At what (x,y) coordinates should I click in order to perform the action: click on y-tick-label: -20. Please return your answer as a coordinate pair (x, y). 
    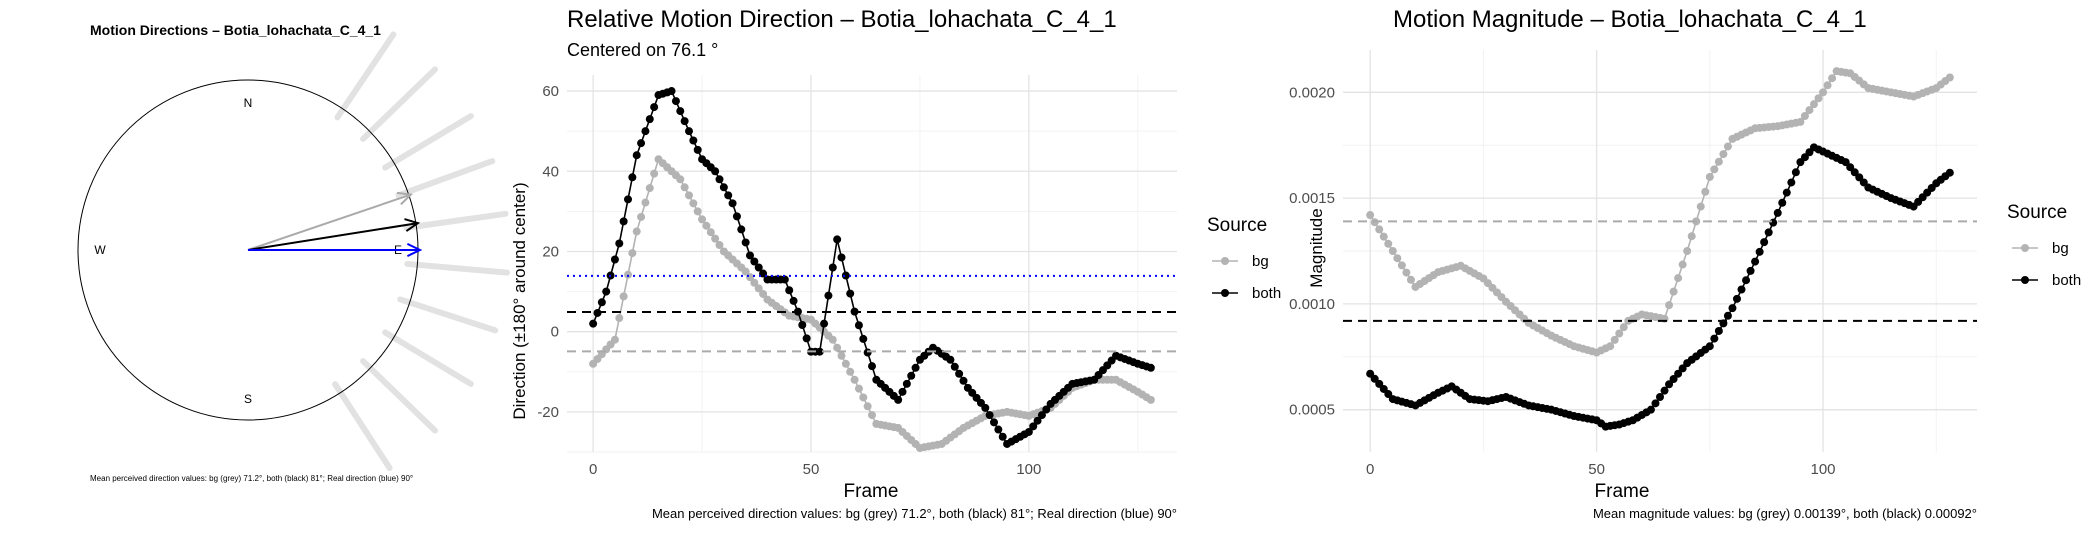
    Looking at the image, I should click on (548, 412).